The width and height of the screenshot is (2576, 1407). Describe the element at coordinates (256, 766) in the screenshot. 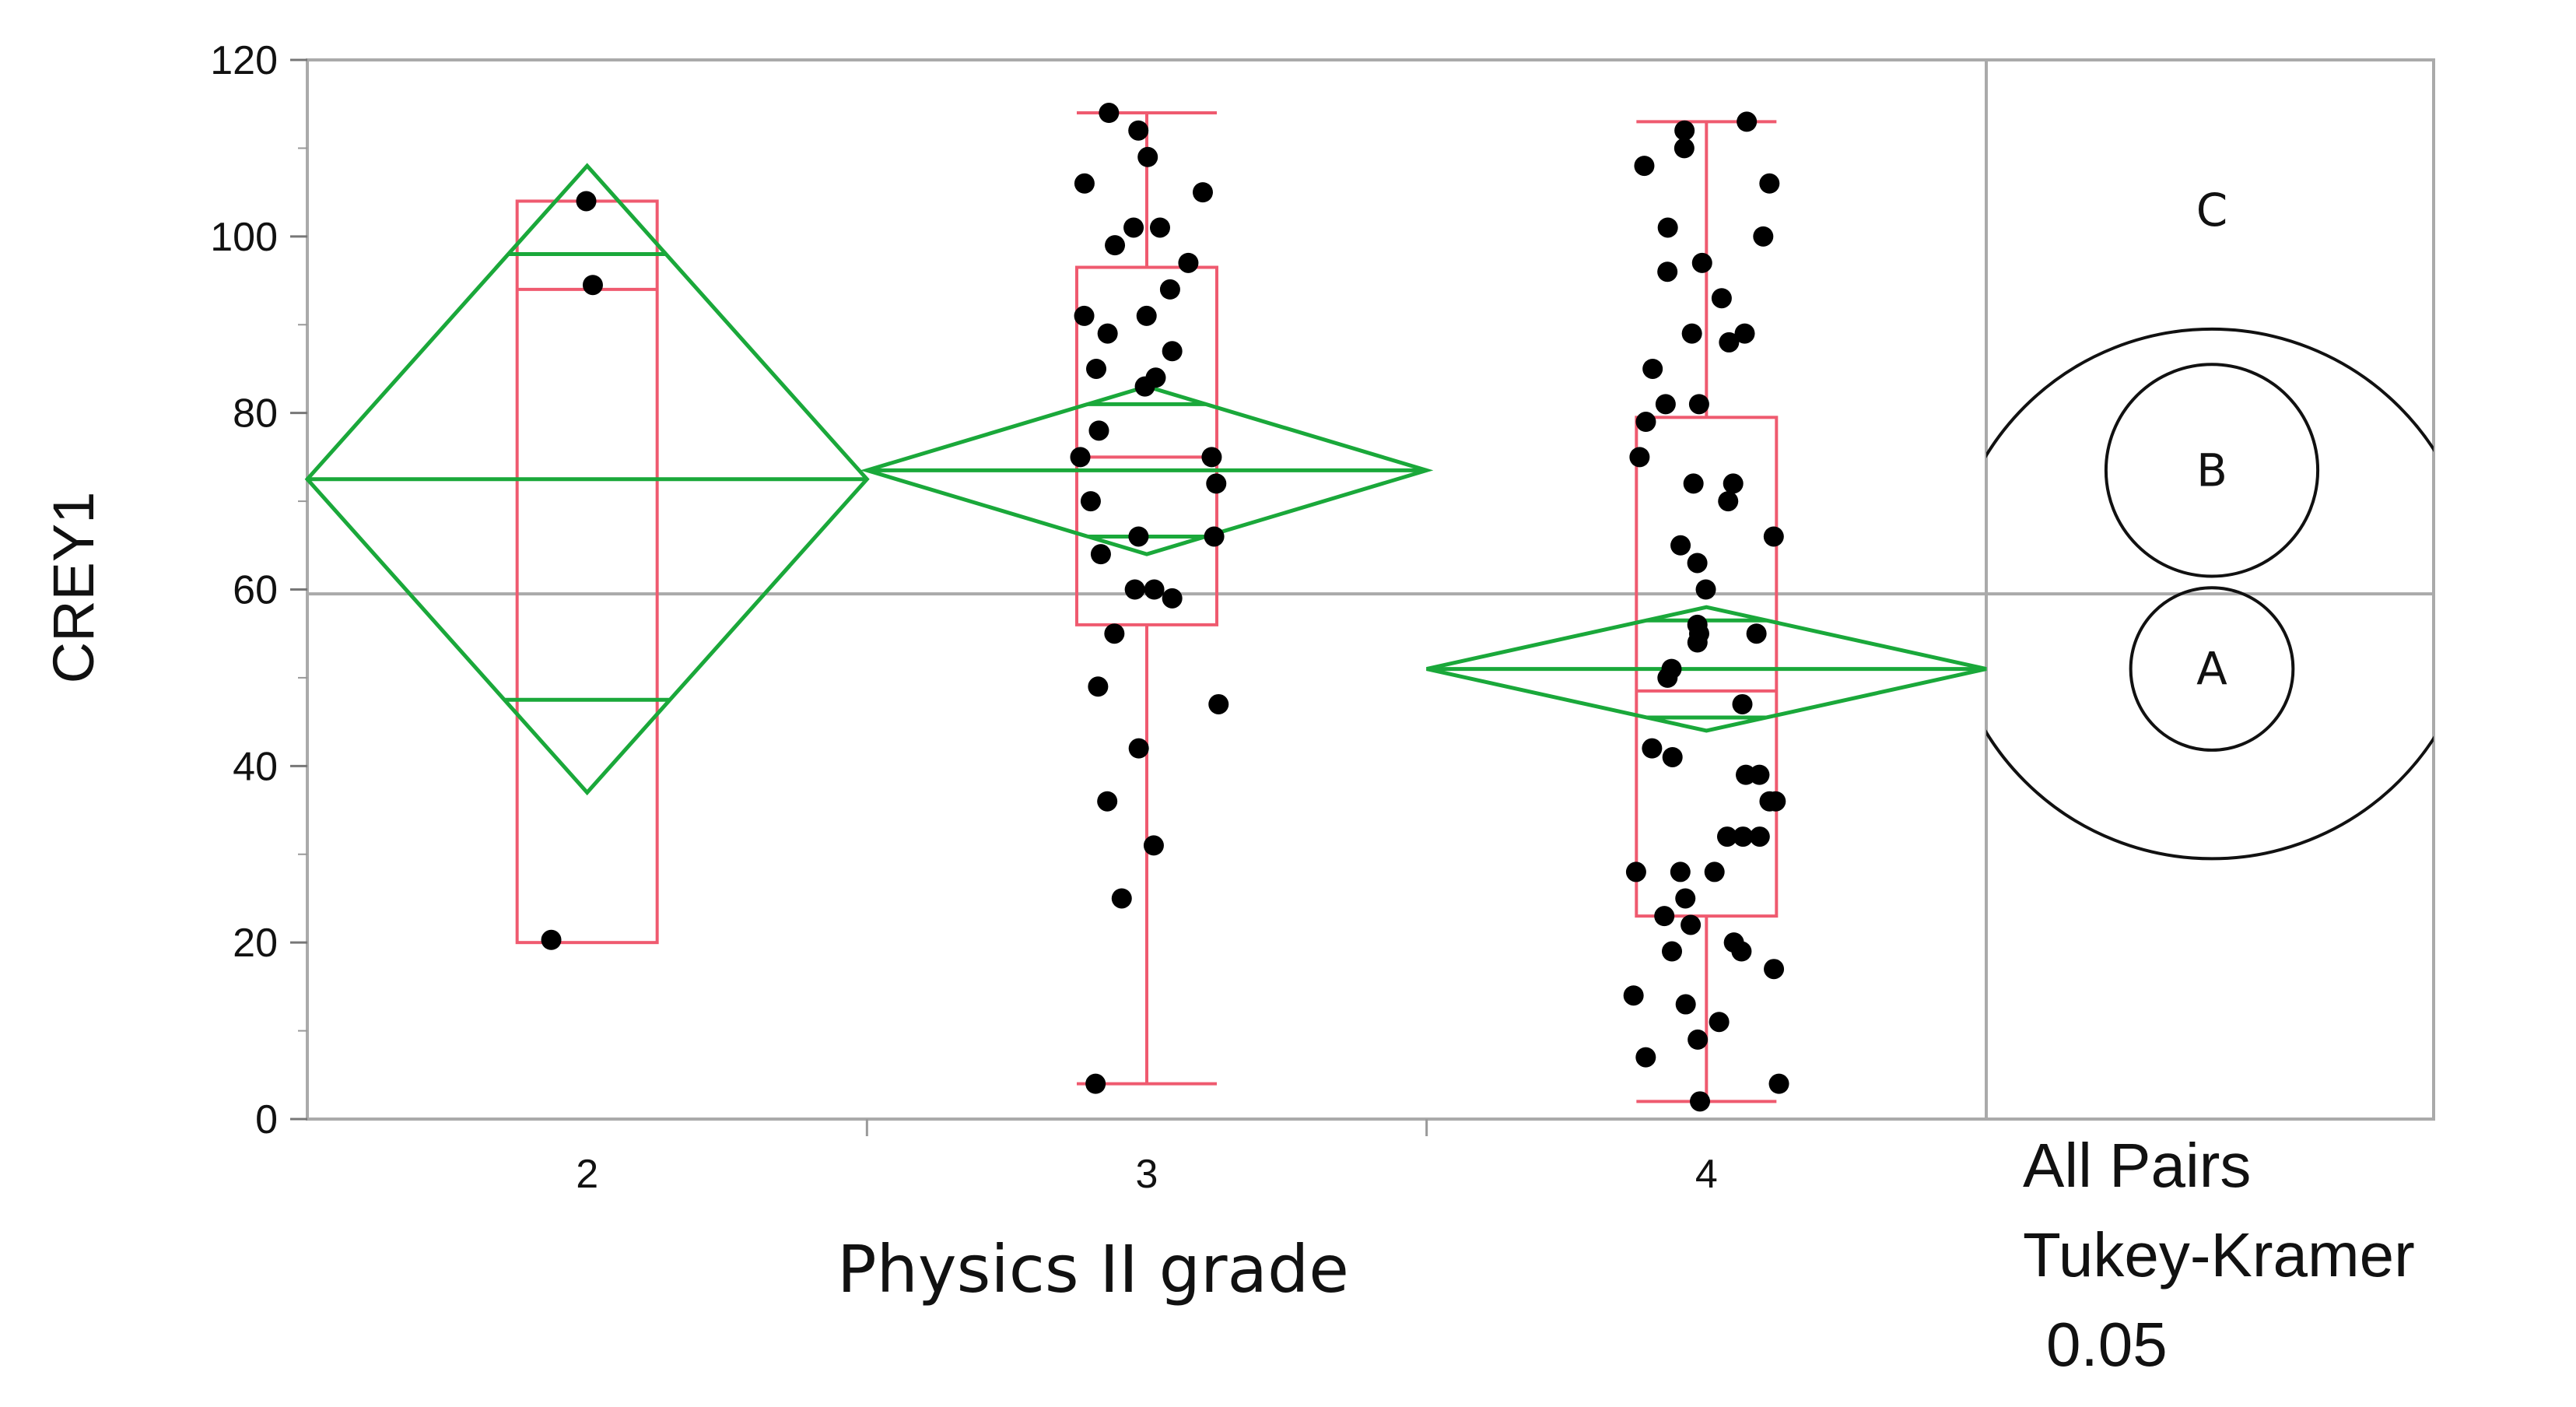

I see `y-tick-label: 40` at that location.